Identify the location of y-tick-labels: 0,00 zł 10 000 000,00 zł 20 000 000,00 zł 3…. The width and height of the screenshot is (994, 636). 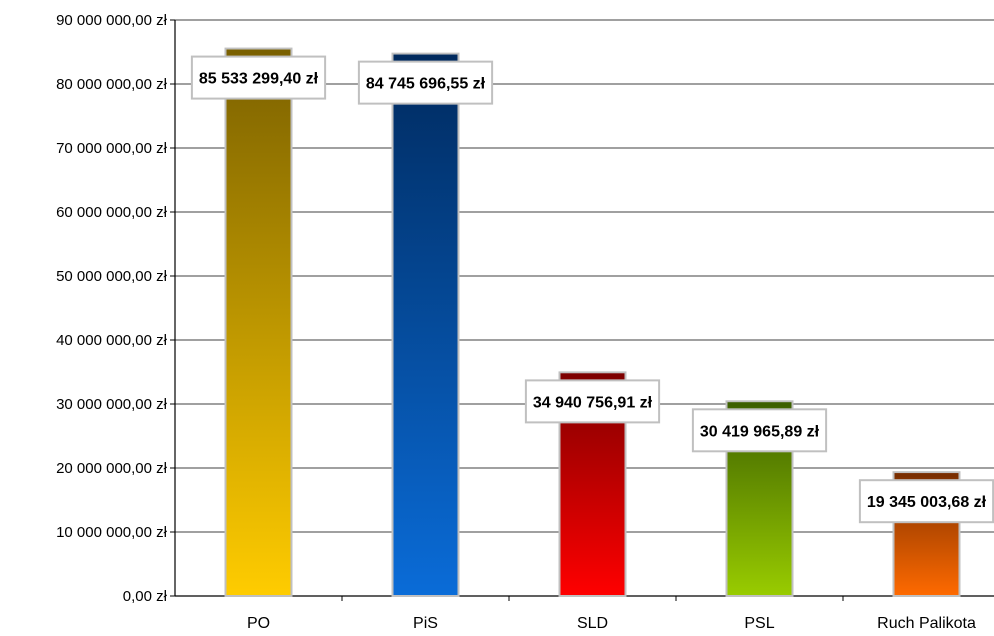
(112, 308).